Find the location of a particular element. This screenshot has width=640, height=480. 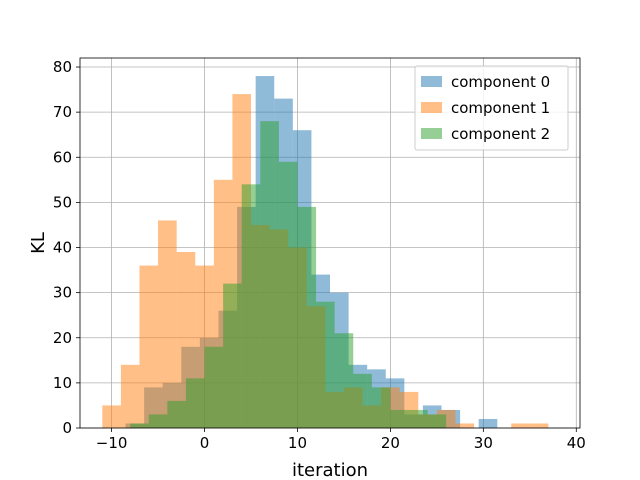

y-tick-label: 40 is located at coordinates (62, 248).